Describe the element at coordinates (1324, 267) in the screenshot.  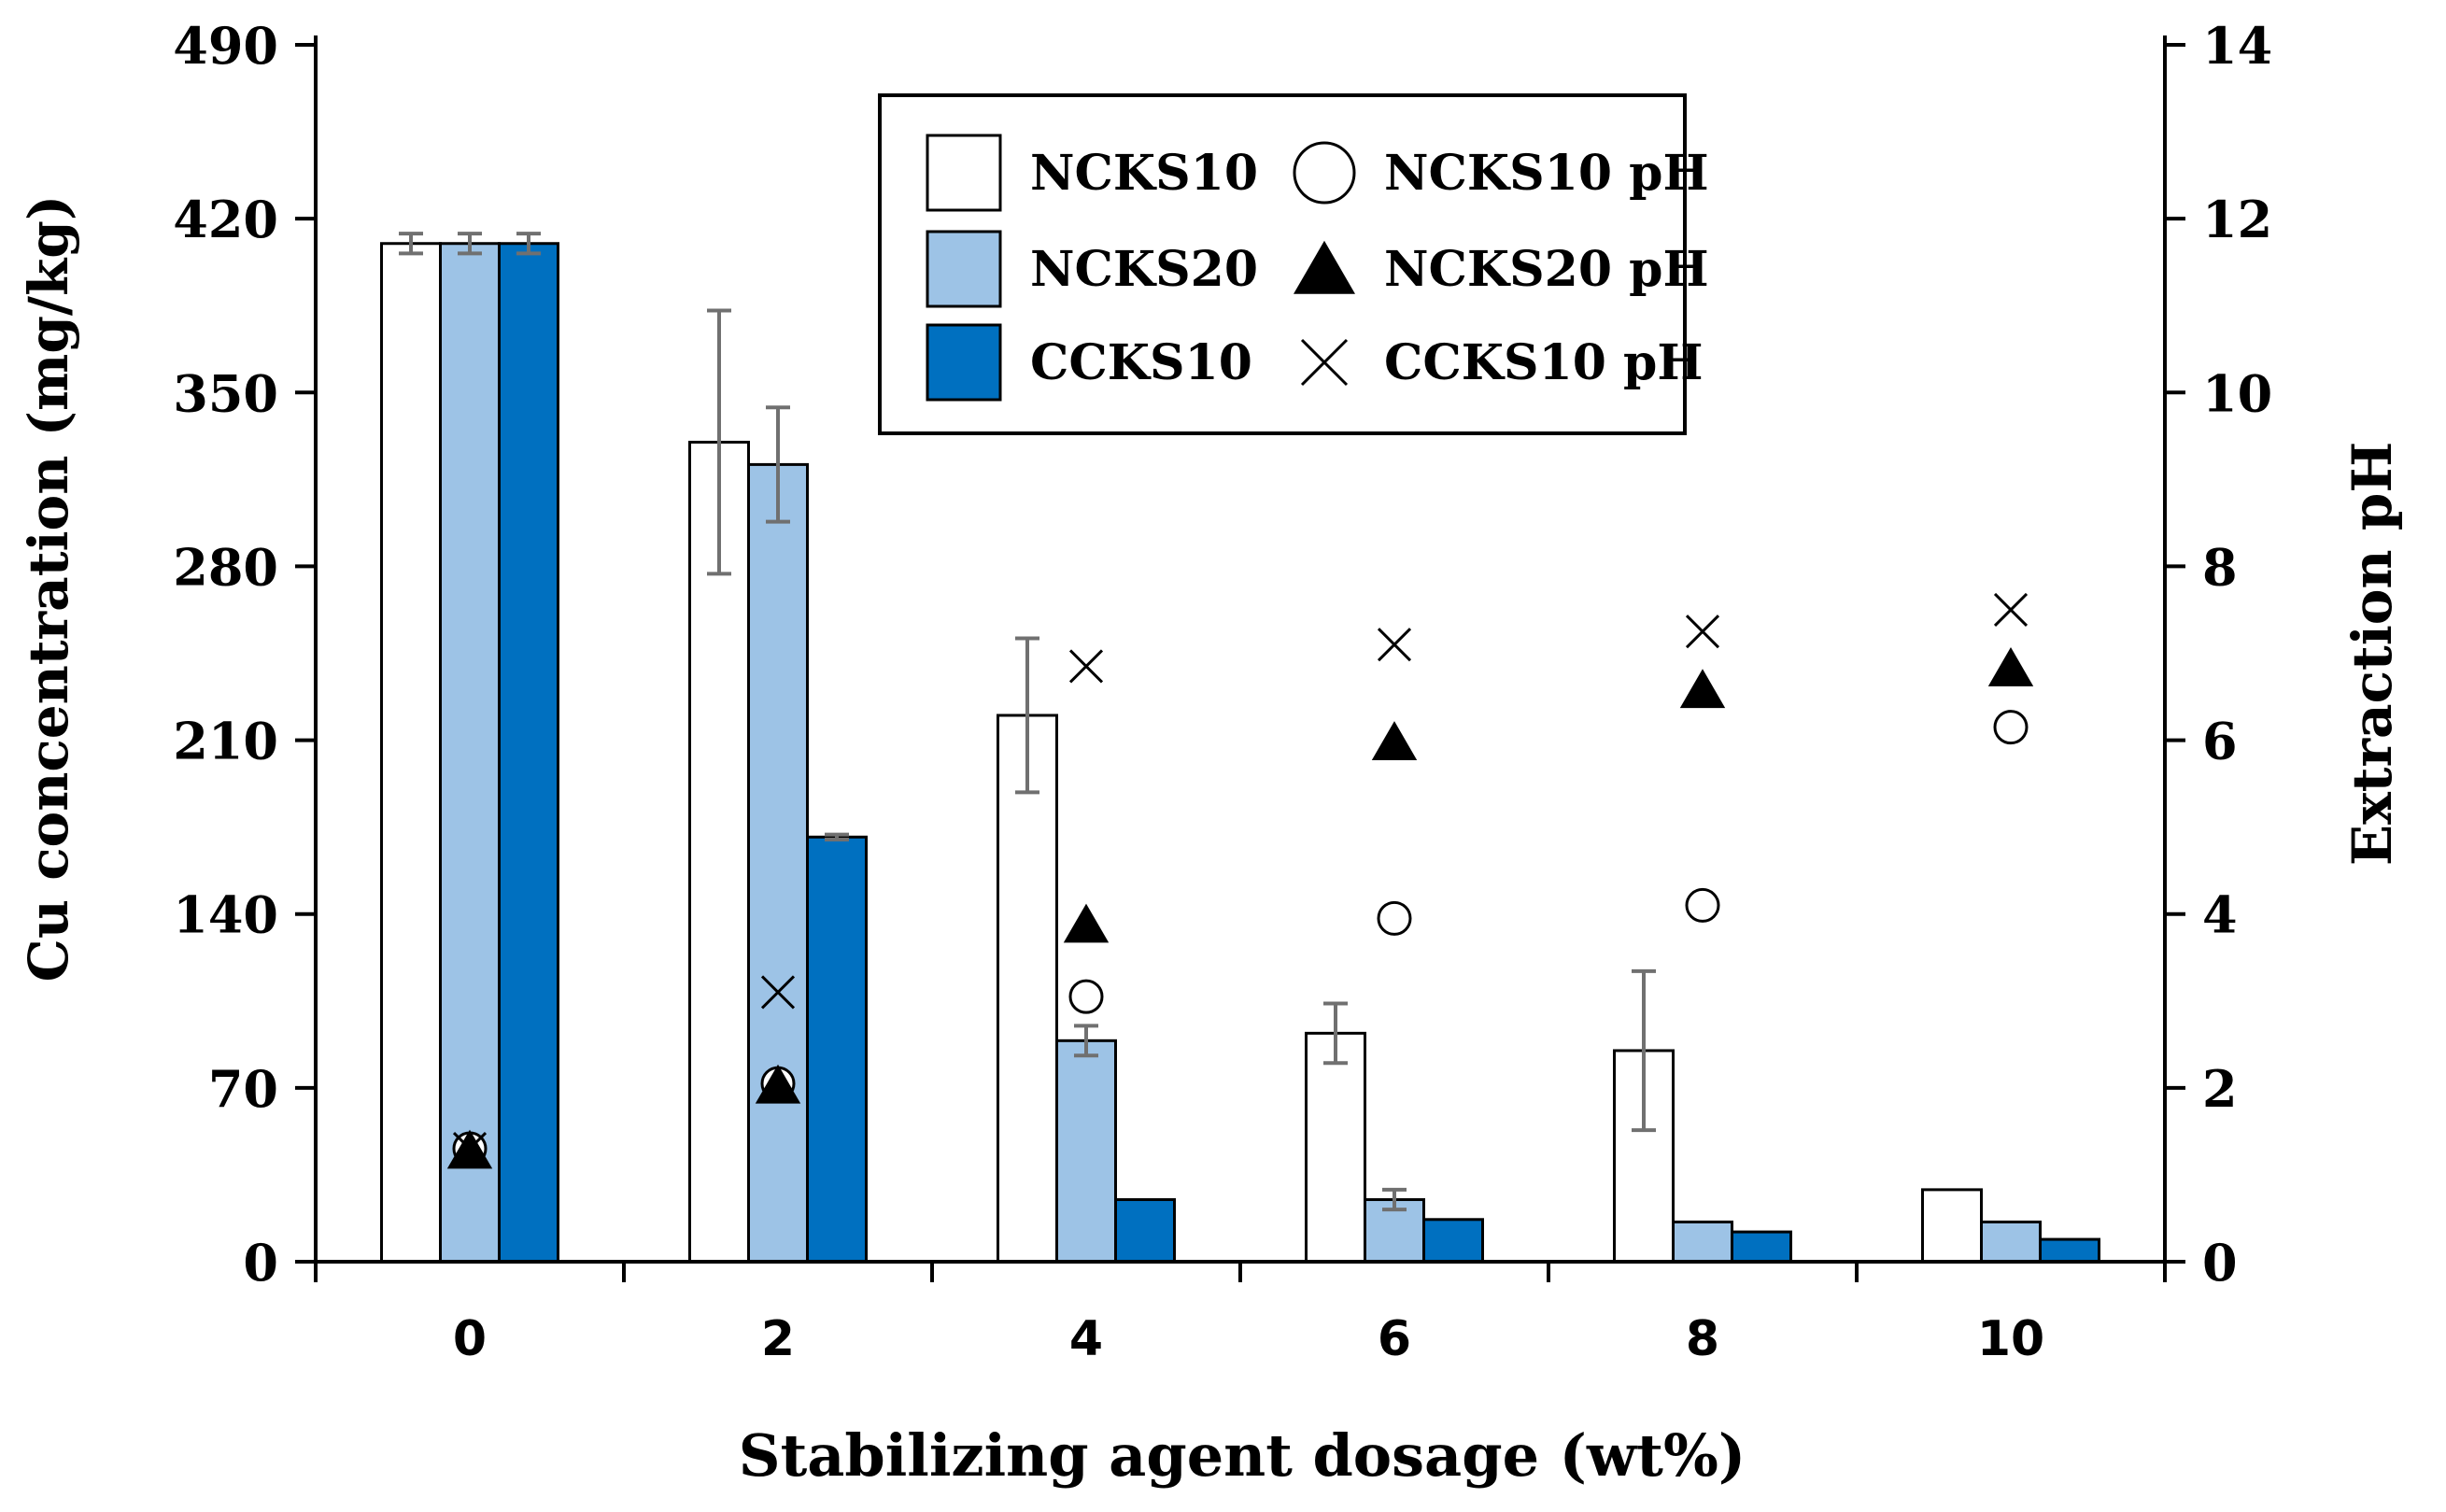
I see `legend-marker-ncks20-ph` at that location.